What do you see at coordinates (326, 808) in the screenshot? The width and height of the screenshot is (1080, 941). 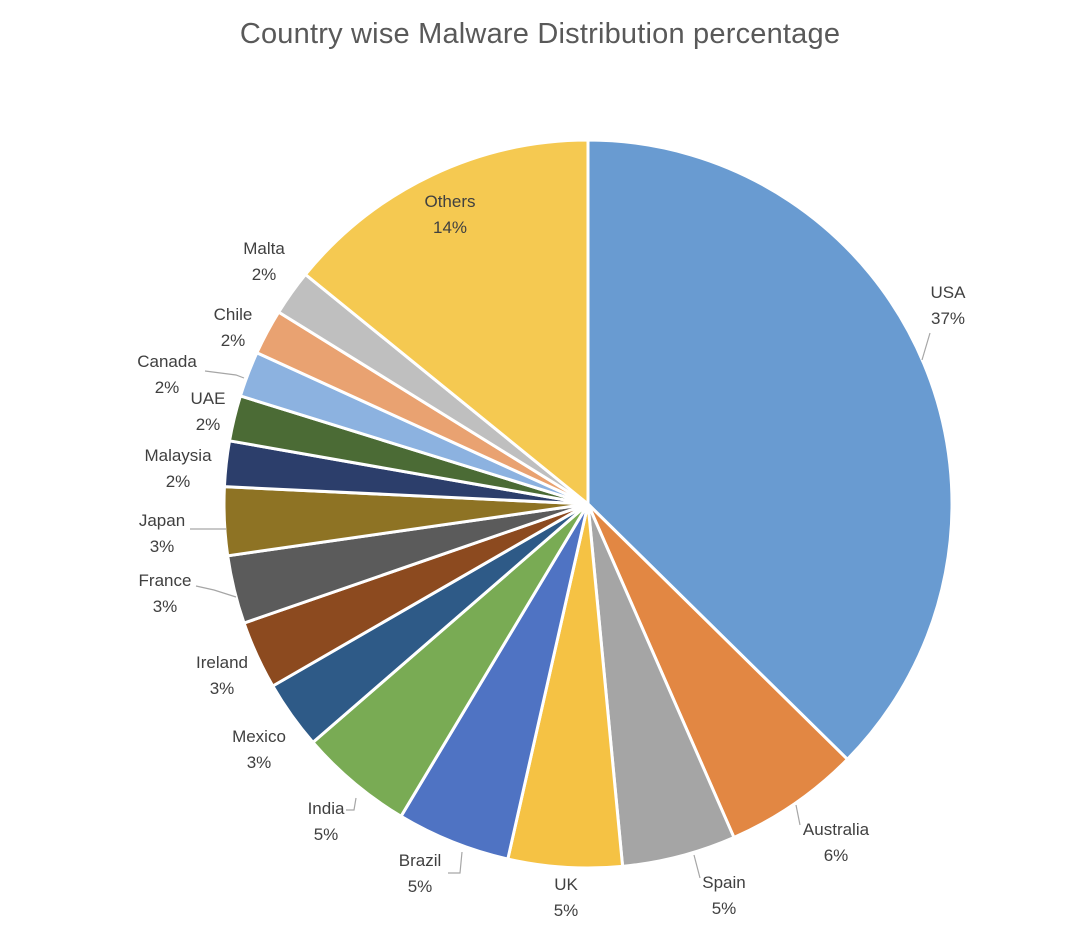 I see `slice-label-india: India` at bounding box center [326, 808].